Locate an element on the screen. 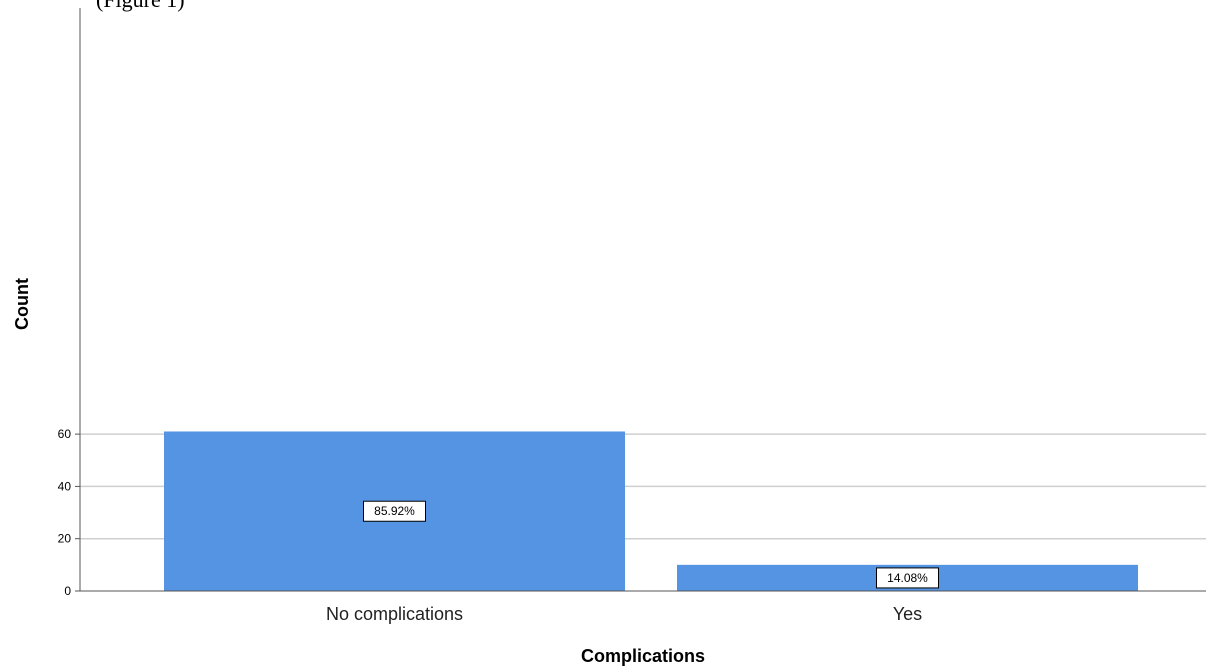 This screenshot has height=667, width=1218. x-category-label: No complications is located at coordinates (394, 614).